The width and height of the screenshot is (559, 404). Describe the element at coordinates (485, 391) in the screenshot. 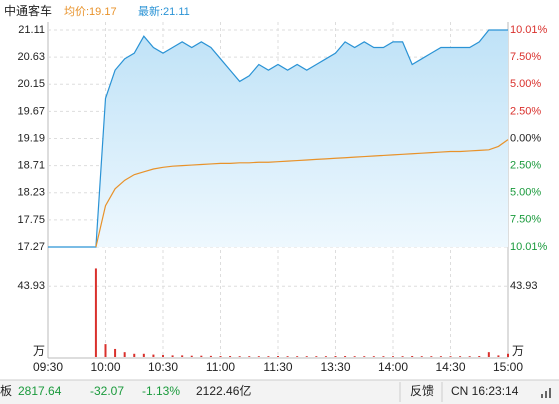

I see `clock: CN 16:23:14` at that location.